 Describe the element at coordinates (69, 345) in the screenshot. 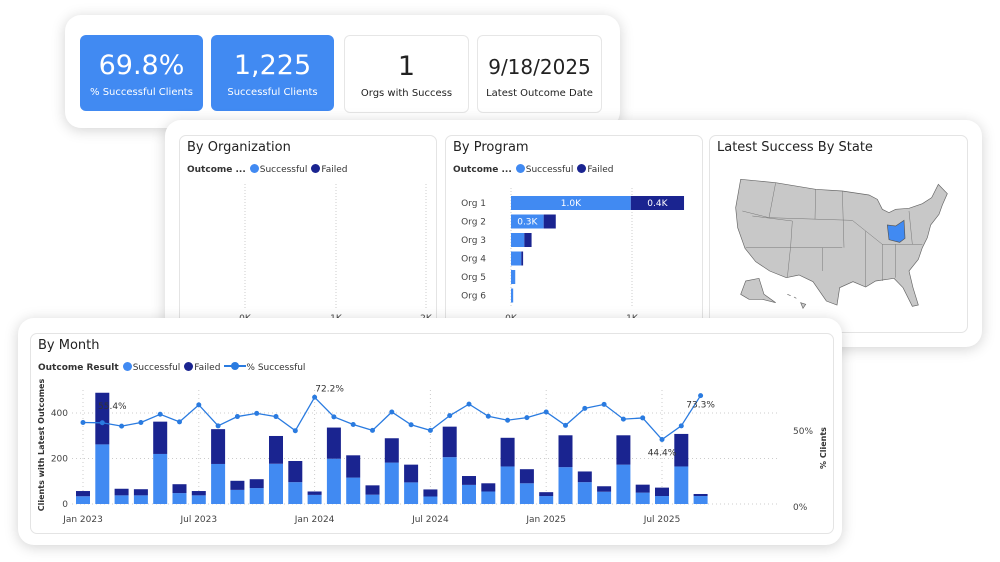

I see `card-title: By Month` at that location.